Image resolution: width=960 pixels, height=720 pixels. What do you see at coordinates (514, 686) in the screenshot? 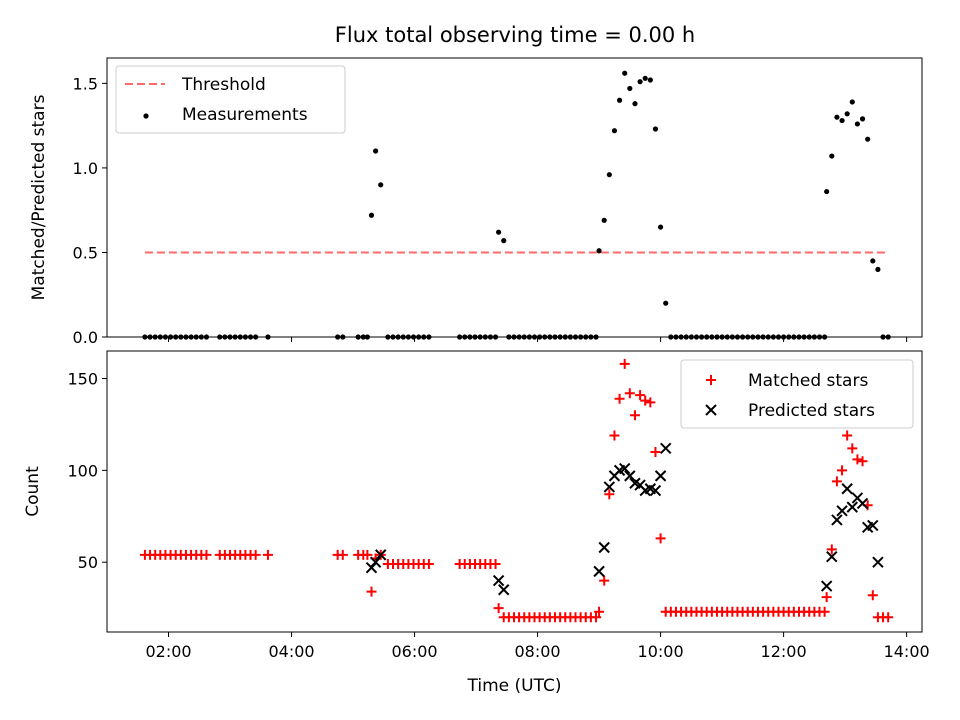
I see `x-axis-label: Time (UTC)` at bounding box center [514, 686].